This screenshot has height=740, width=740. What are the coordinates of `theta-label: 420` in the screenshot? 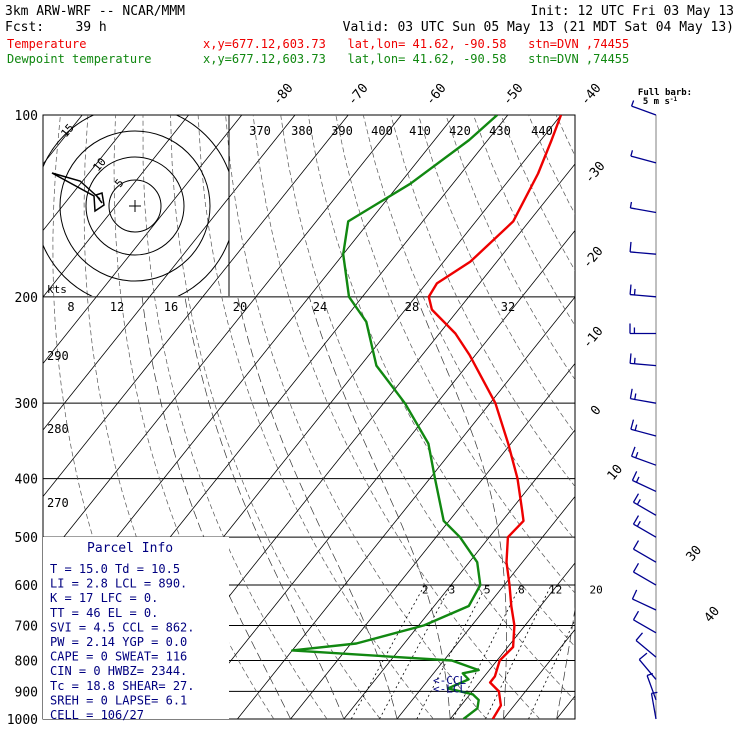 It's located at (460, 131).